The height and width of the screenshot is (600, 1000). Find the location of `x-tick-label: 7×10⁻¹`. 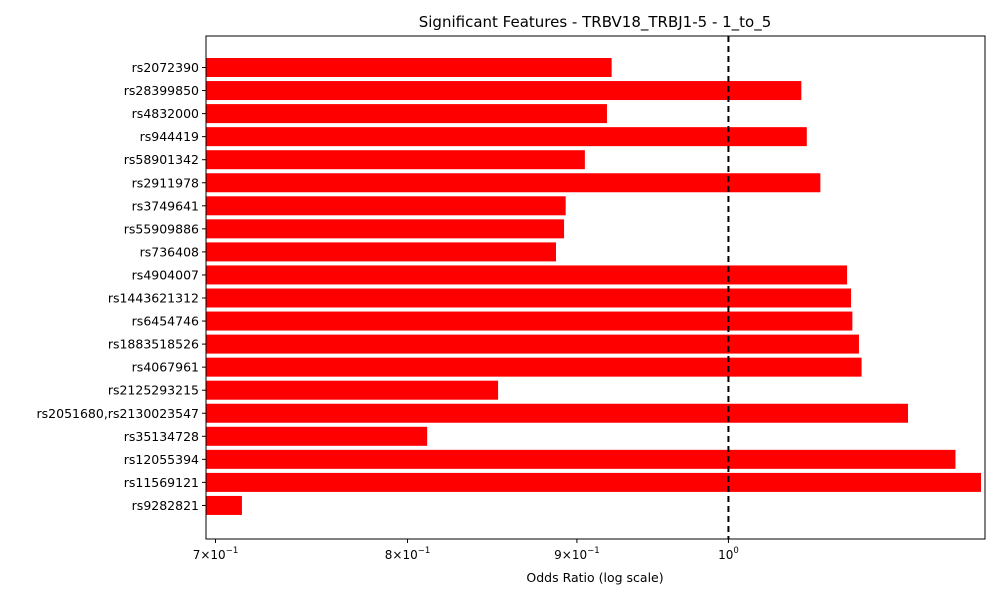

x-tick-label: 7×10⁻¹ is located at coordinates (216, 554).